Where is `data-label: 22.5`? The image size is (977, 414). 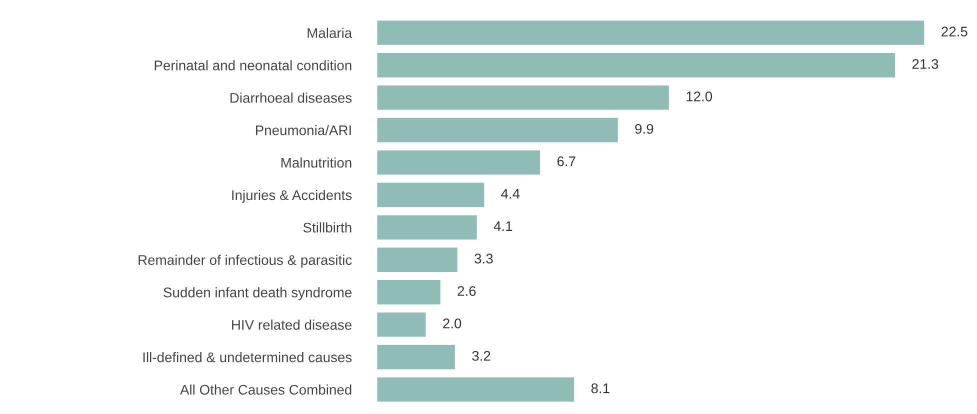
data-label: 22.5 is located at coordinates (955, 31).